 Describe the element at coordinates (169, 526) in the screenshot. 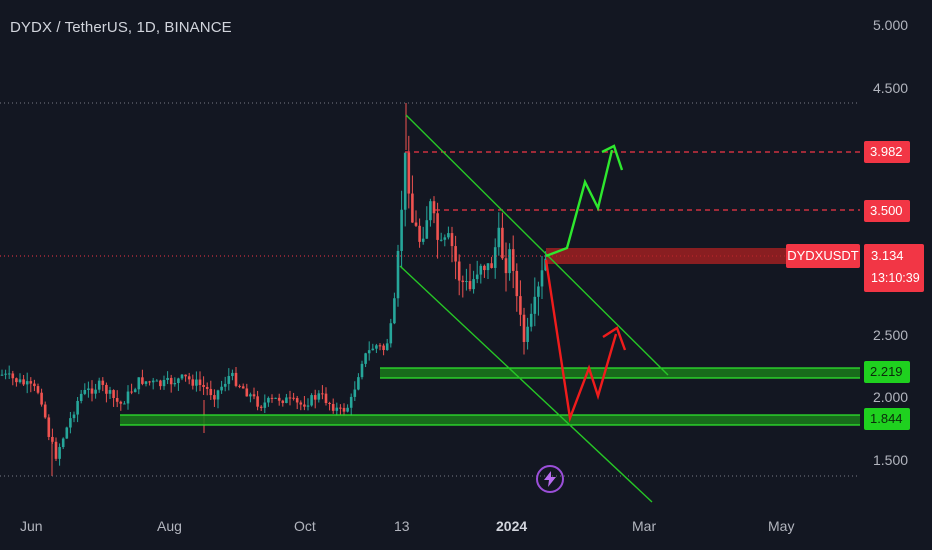

I see `x-tick-aug: Aug` at that location.